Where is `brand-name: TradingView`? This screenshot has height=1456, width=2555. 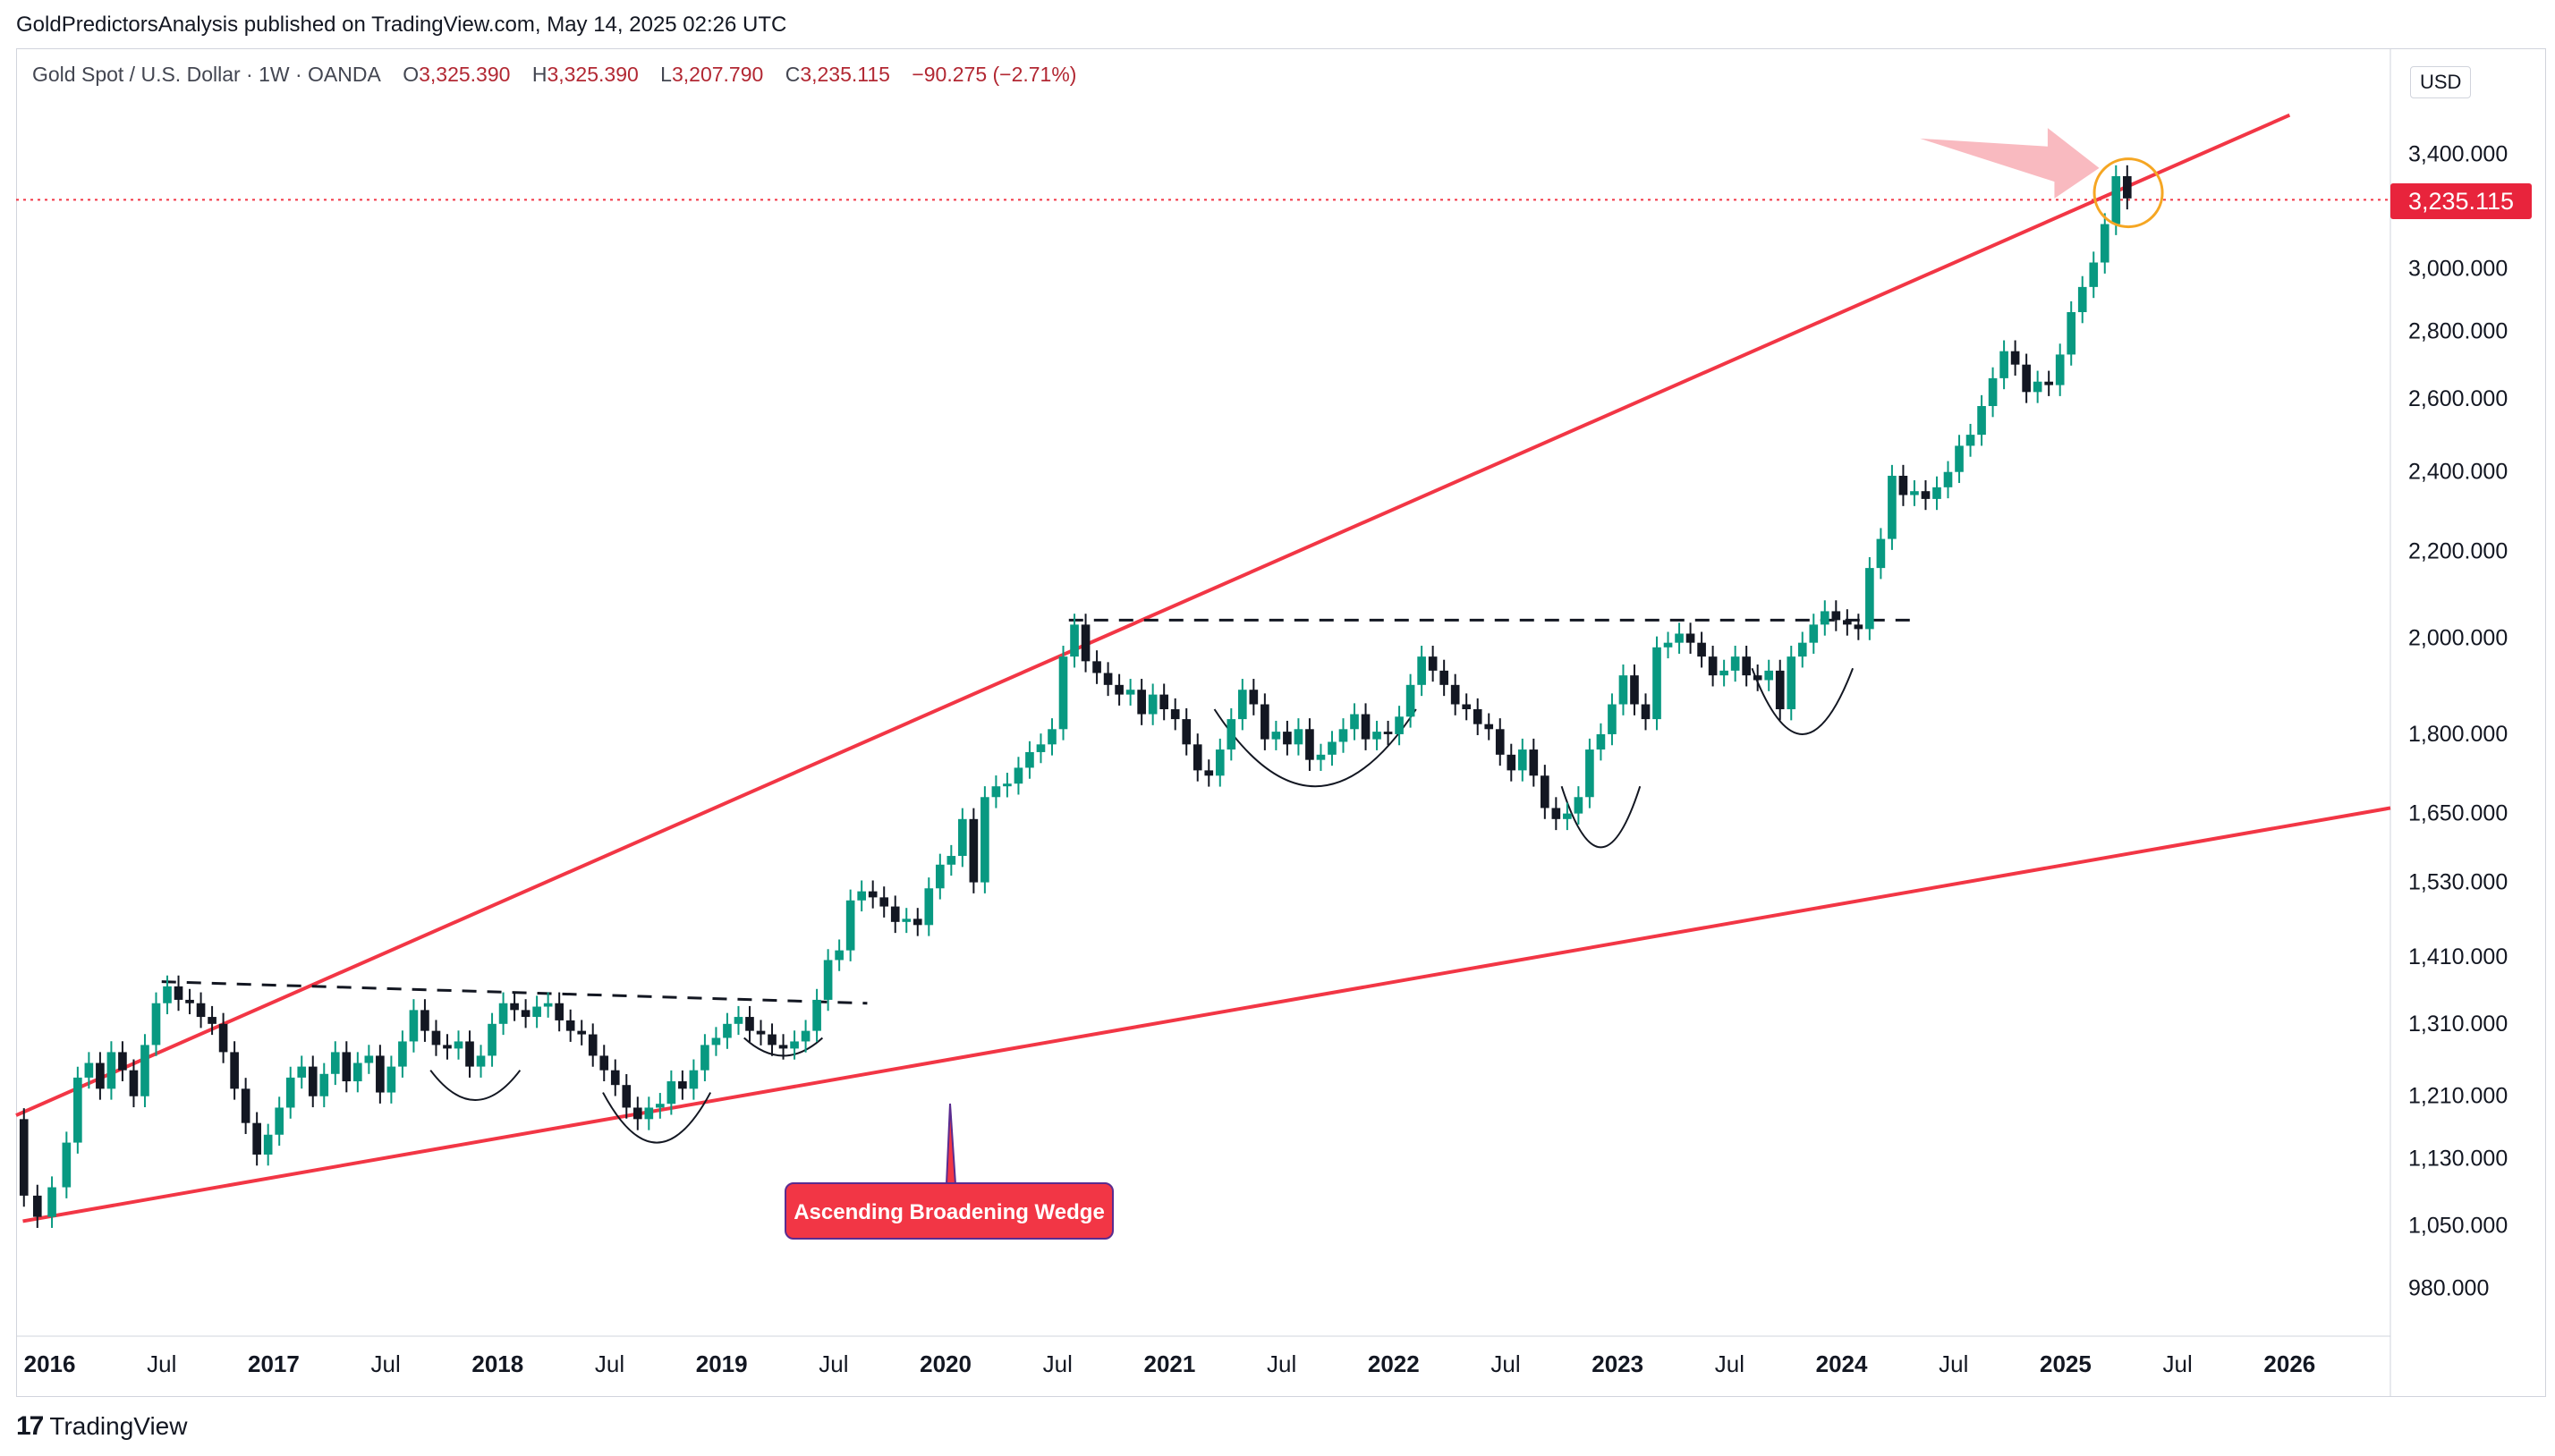 brand-name: TradingView is located at coordinates (119, 1426).